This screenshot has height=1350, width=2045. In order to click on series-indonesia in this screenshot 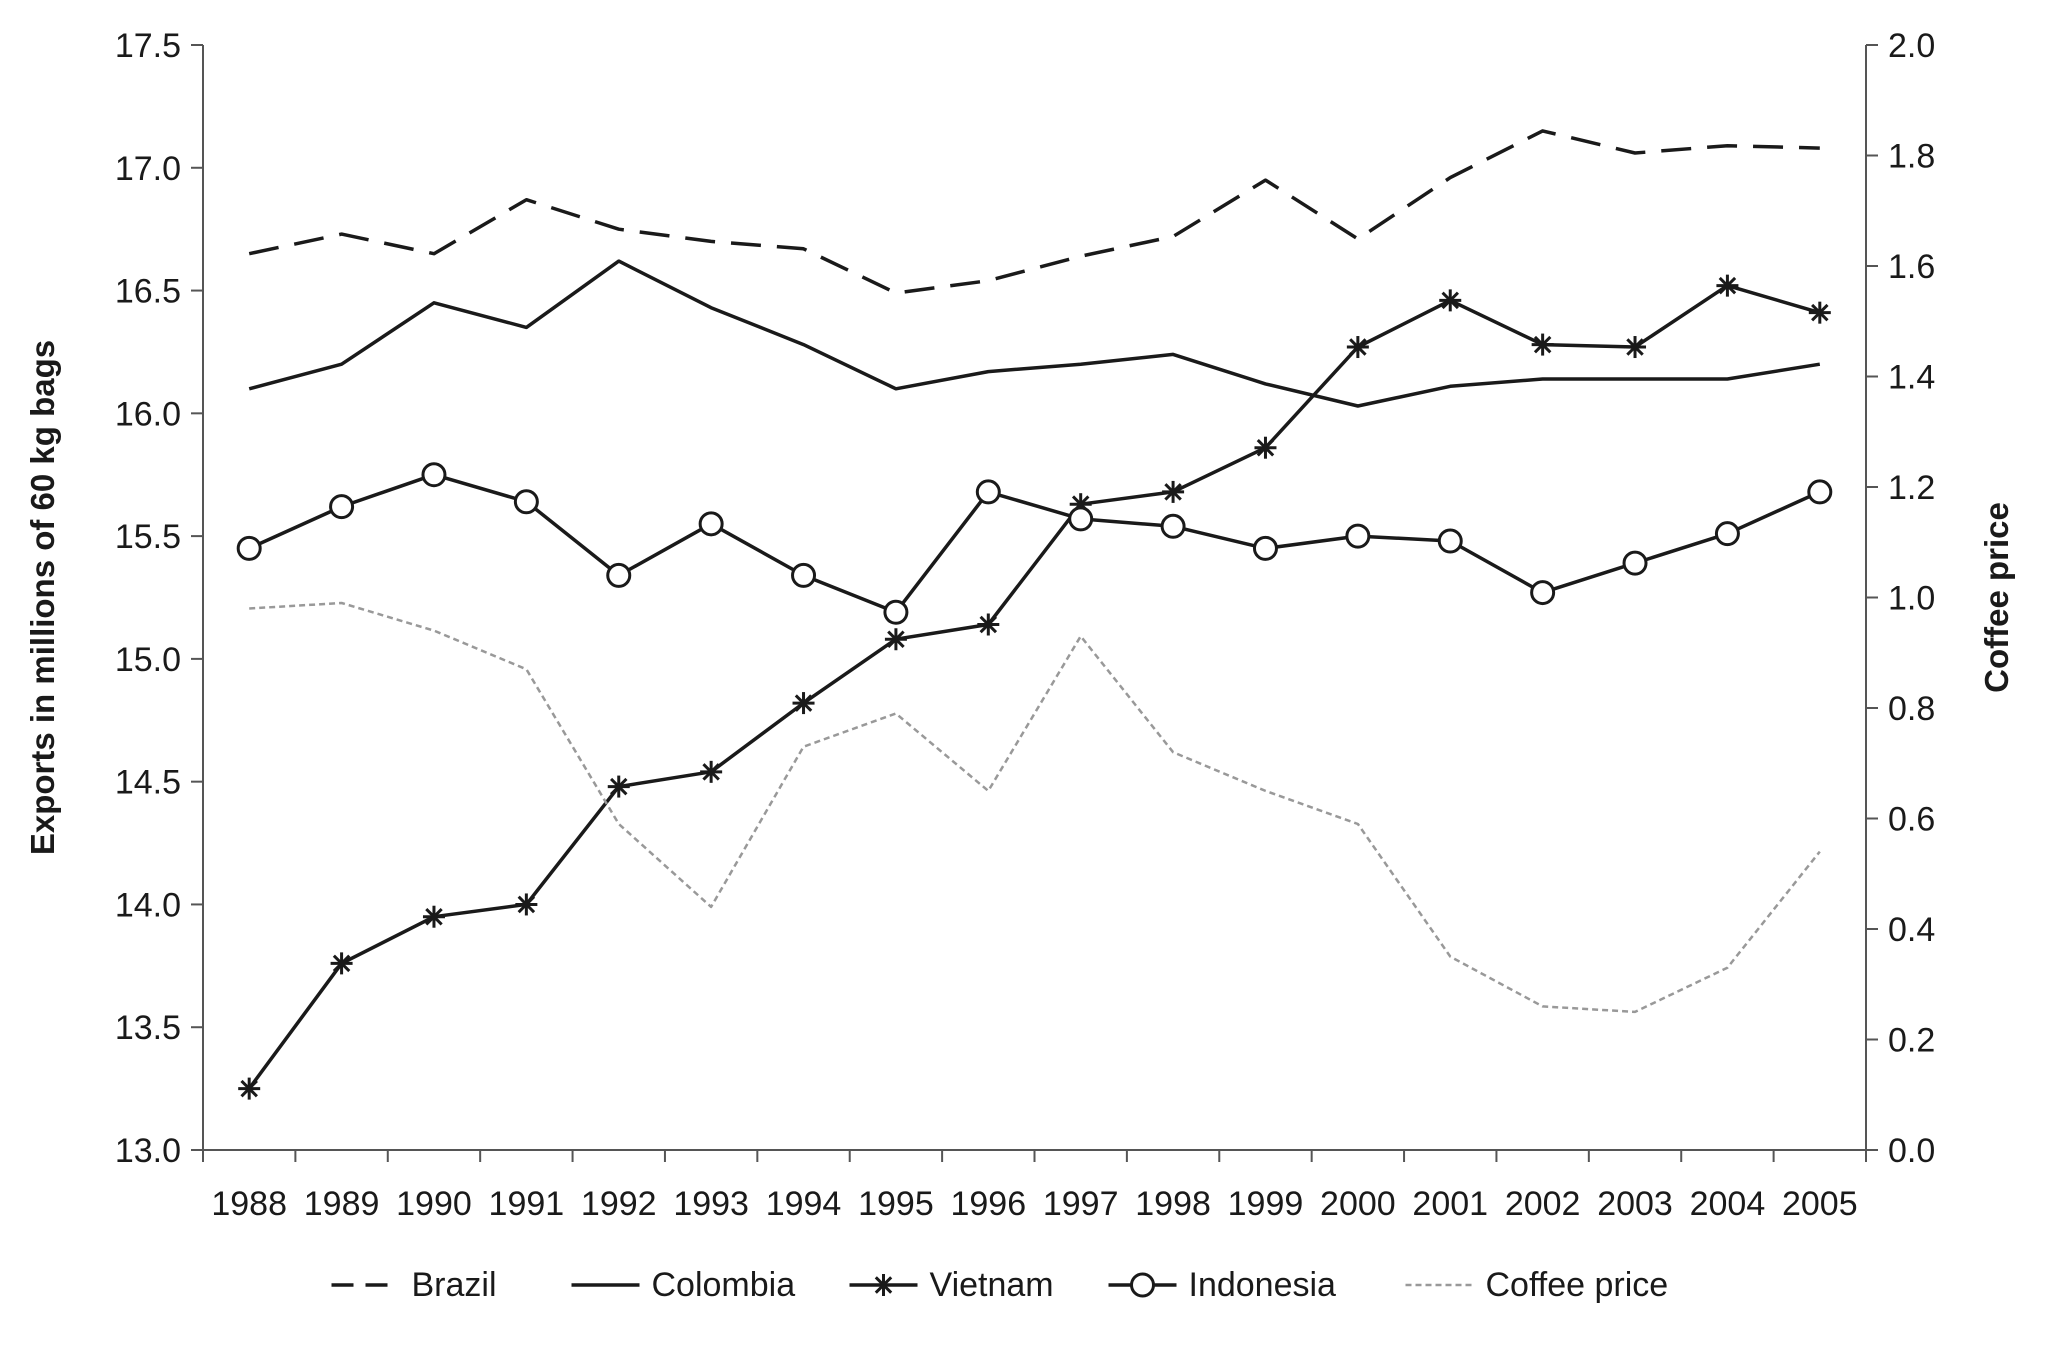, I will do `click(1034, 543)`.